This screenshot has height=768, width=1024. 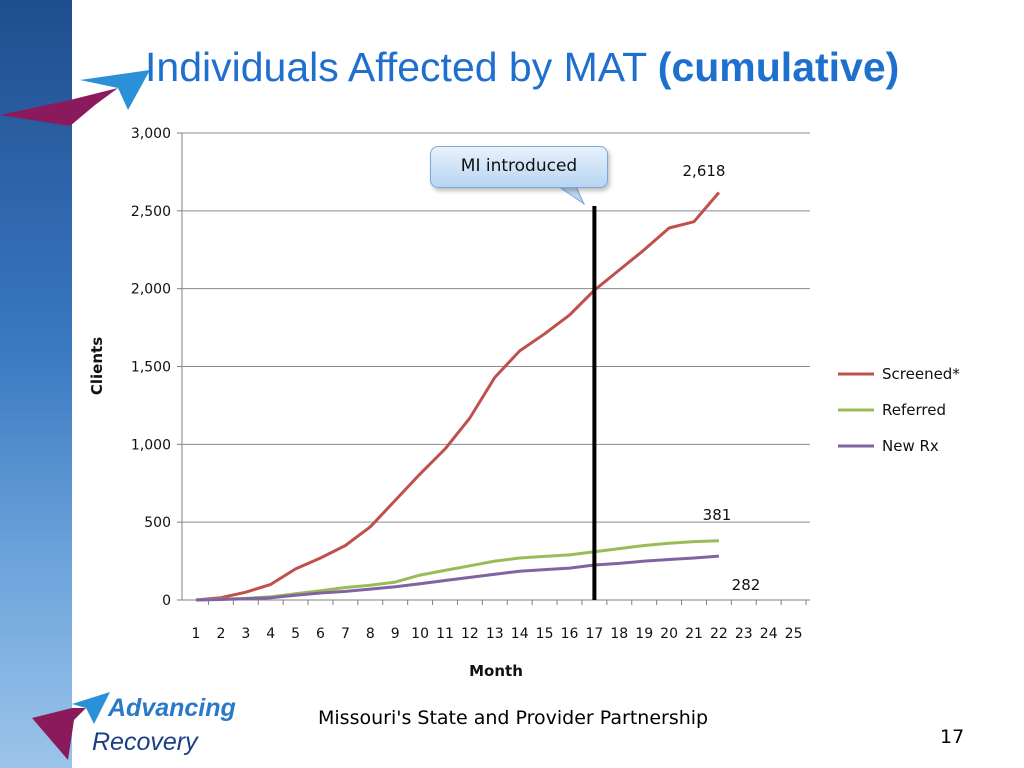 I want to click on legend-label: New Rx, so click(x=910, y=446).